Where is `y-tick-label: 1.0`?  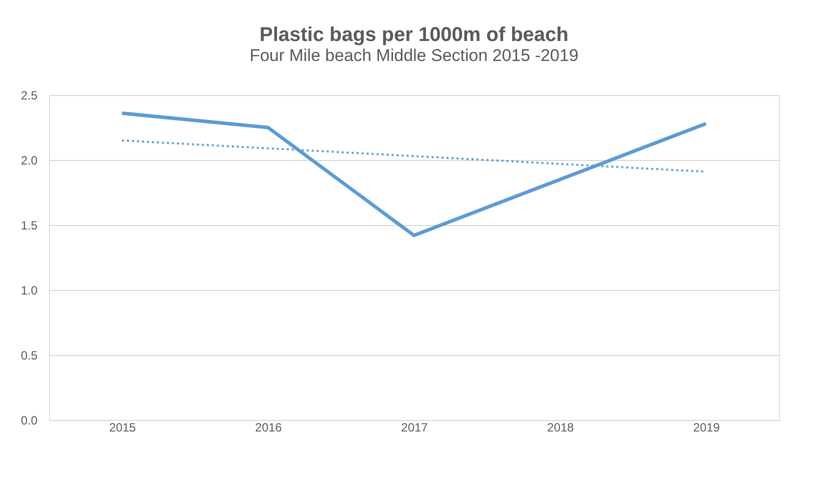
y-tick-label: 1.0 is located at coordinates (29, 291).